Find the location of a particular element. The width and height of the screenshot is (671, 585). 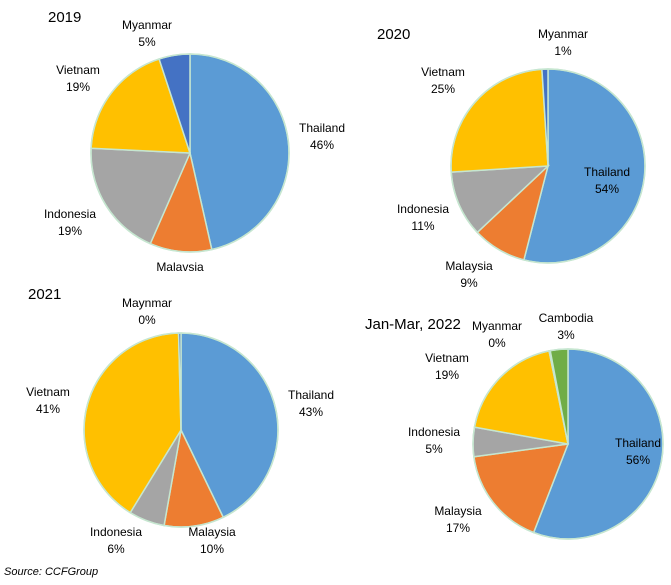

chart-title: Jan-Mar, 2022 is located at coordinates (413, 324).